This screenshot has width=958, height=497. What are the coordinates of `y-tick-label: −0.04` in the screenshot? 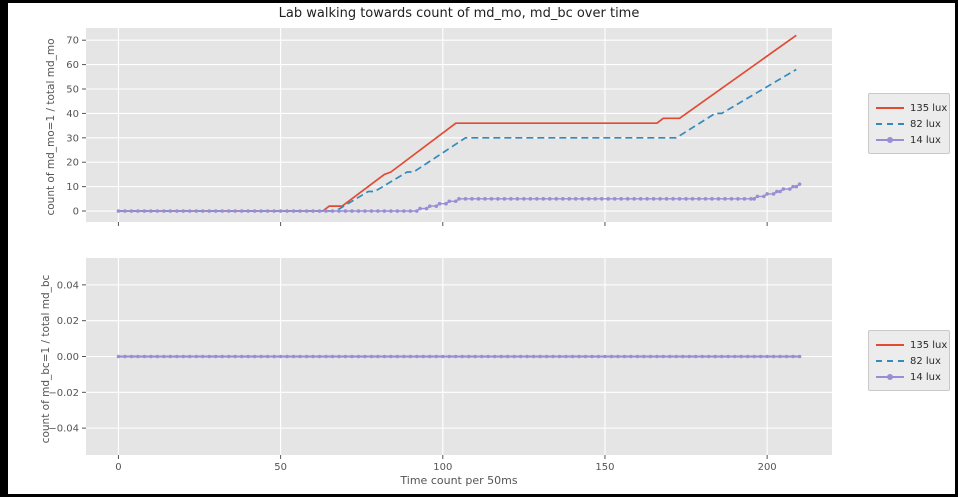 It's located at (63, 429).